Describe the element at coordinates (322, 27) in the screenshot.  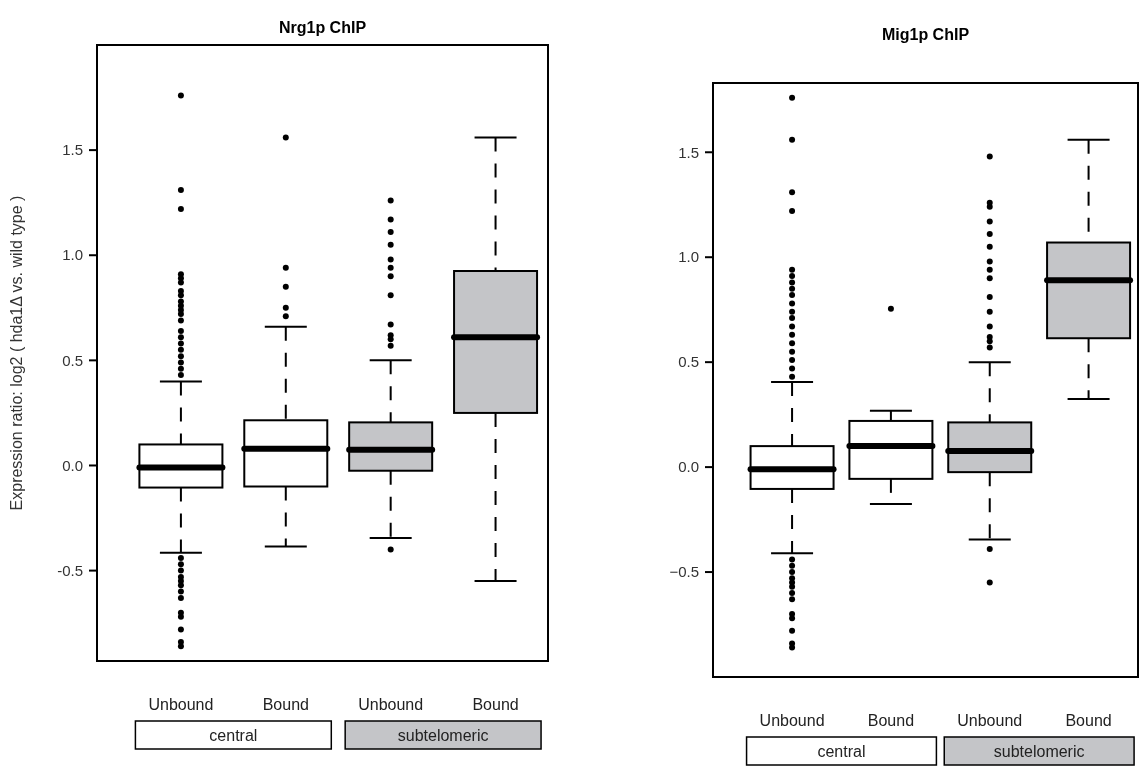
I see `chart-title: Nrg1p ChIP` at that location.